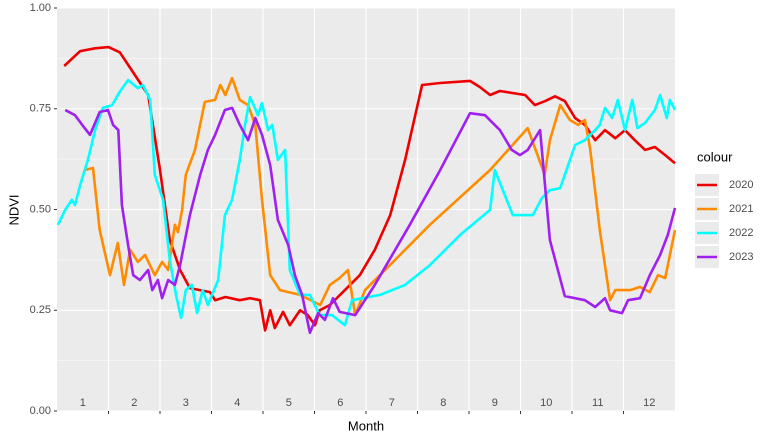  What do you see at coordinates (741, 185) in the screenshot?
I see `legend-label: 2020` at bounding box center [741, 185].